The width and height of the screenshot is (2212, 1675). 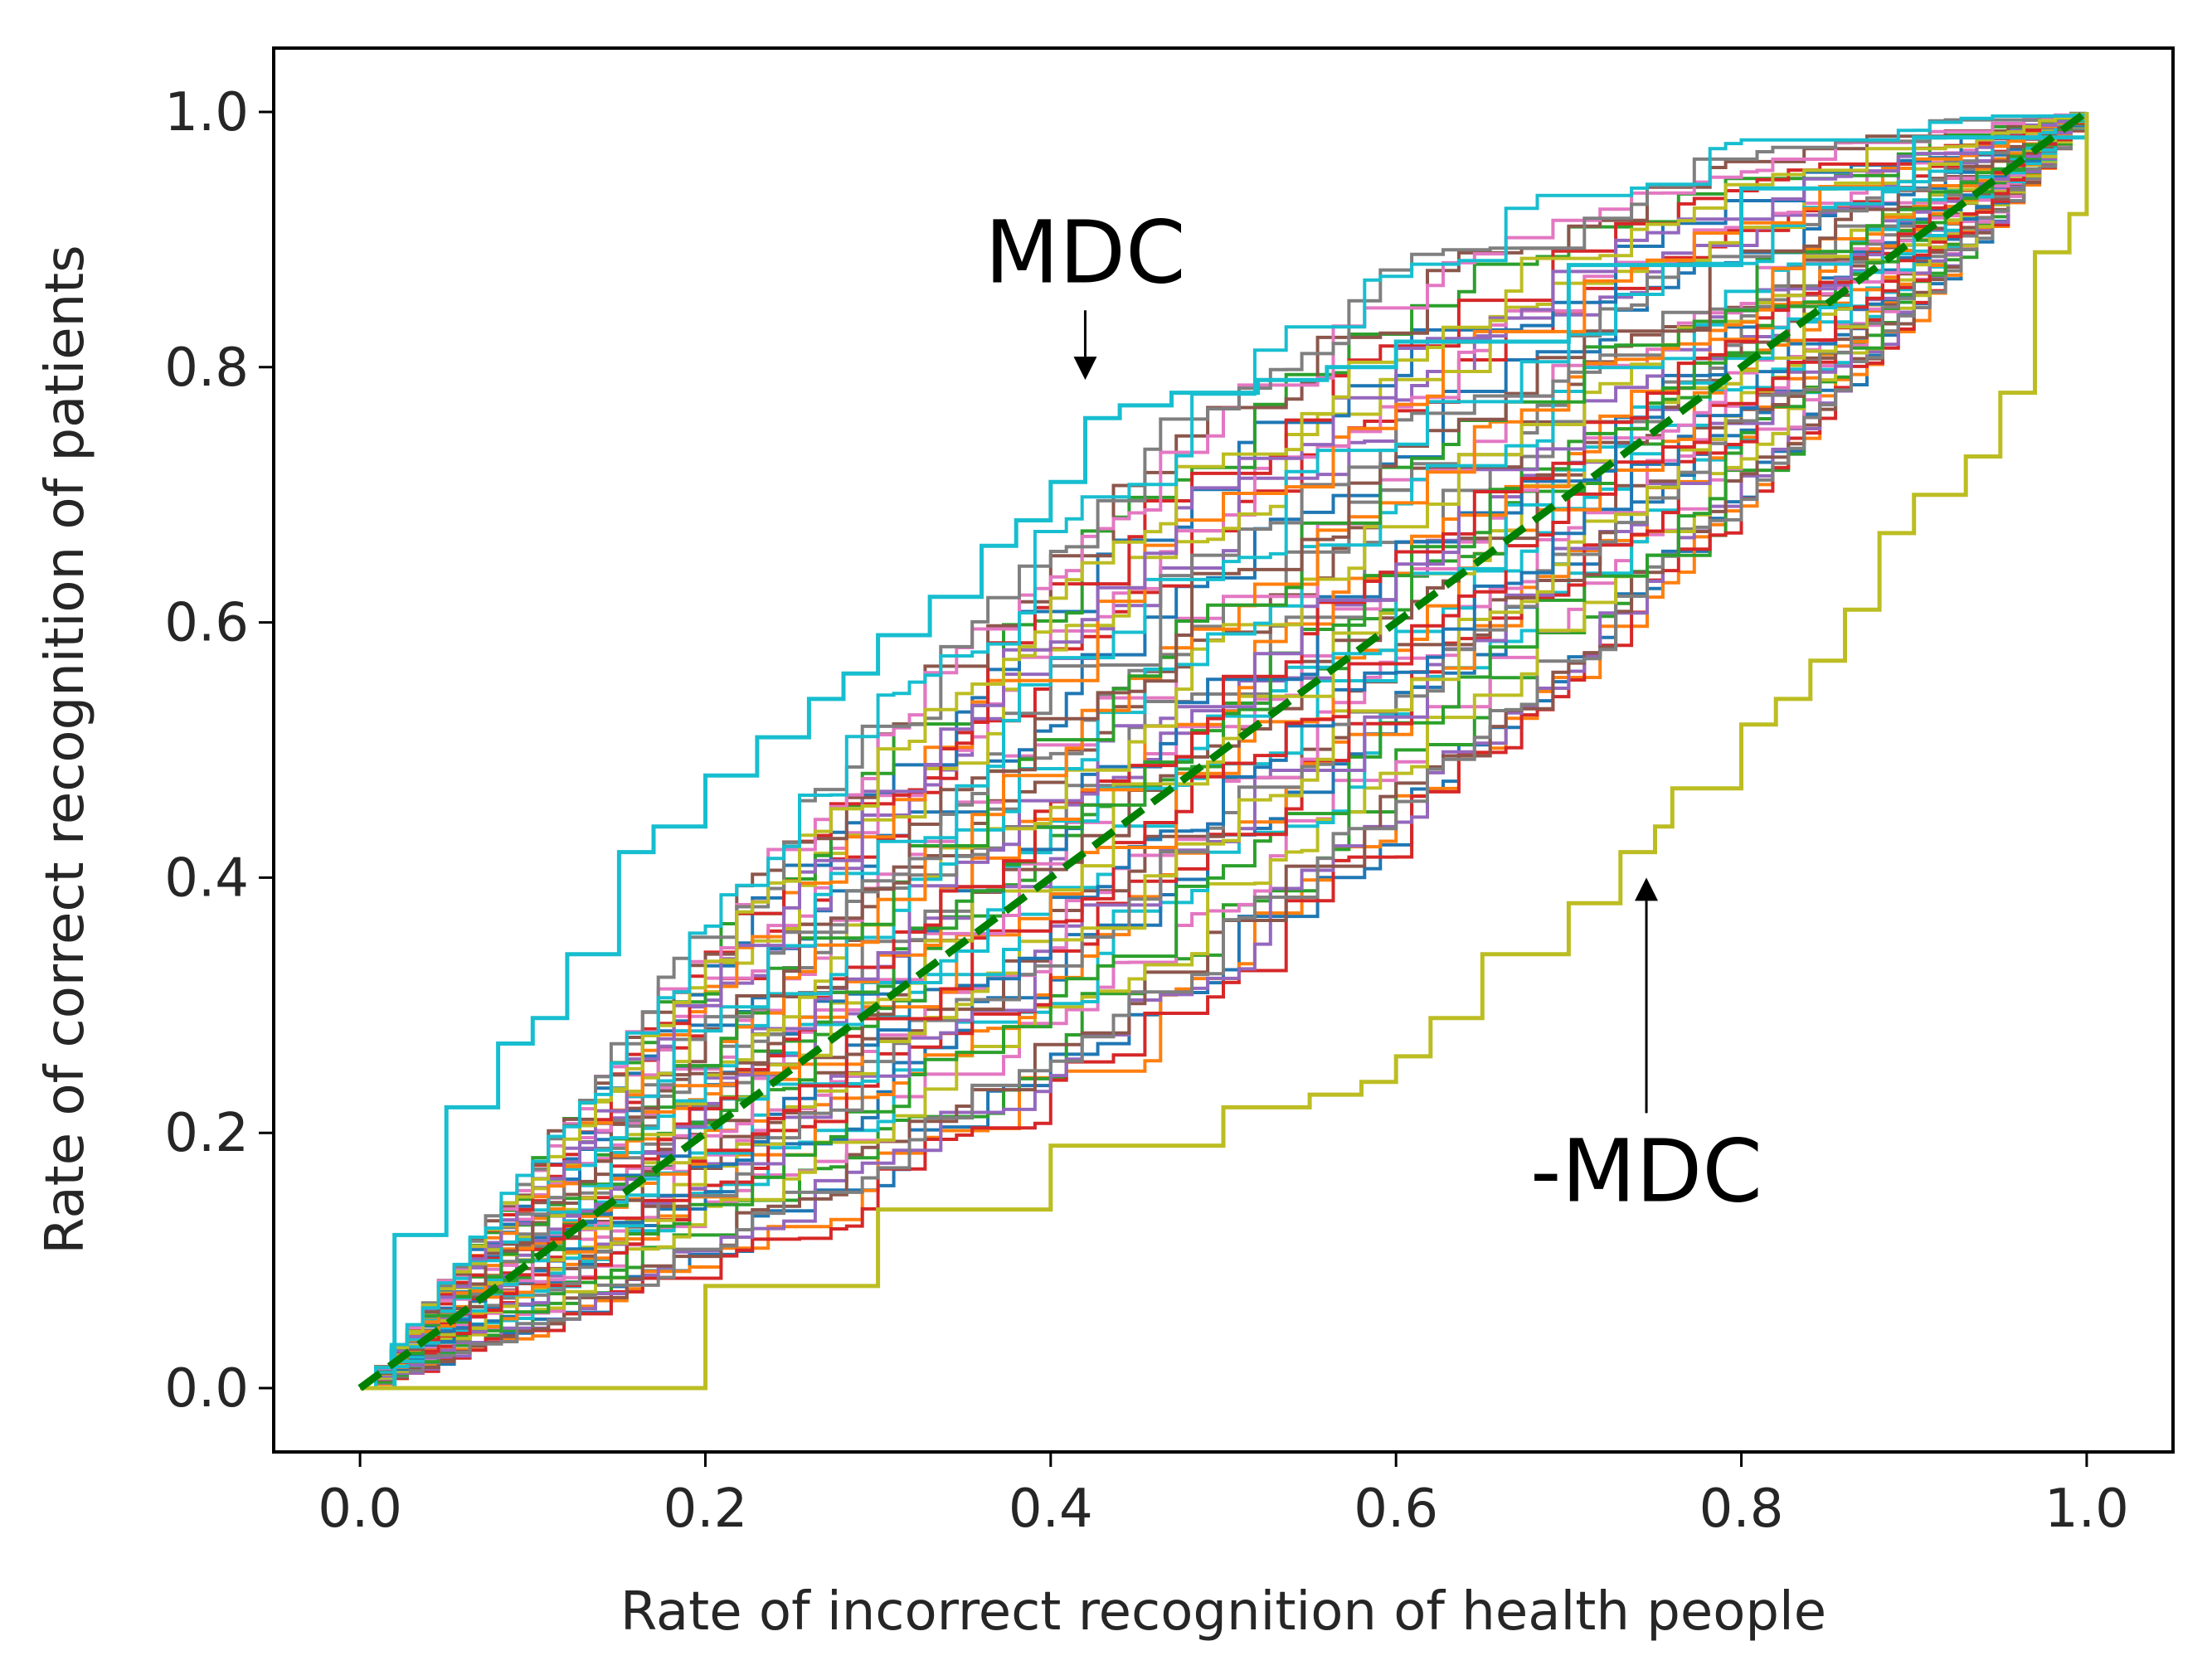 What do you see at coordinates (1646, 1170) in the screenshot?
I see `annotation-label: -MDC` at bounding box center [1646, 1170].